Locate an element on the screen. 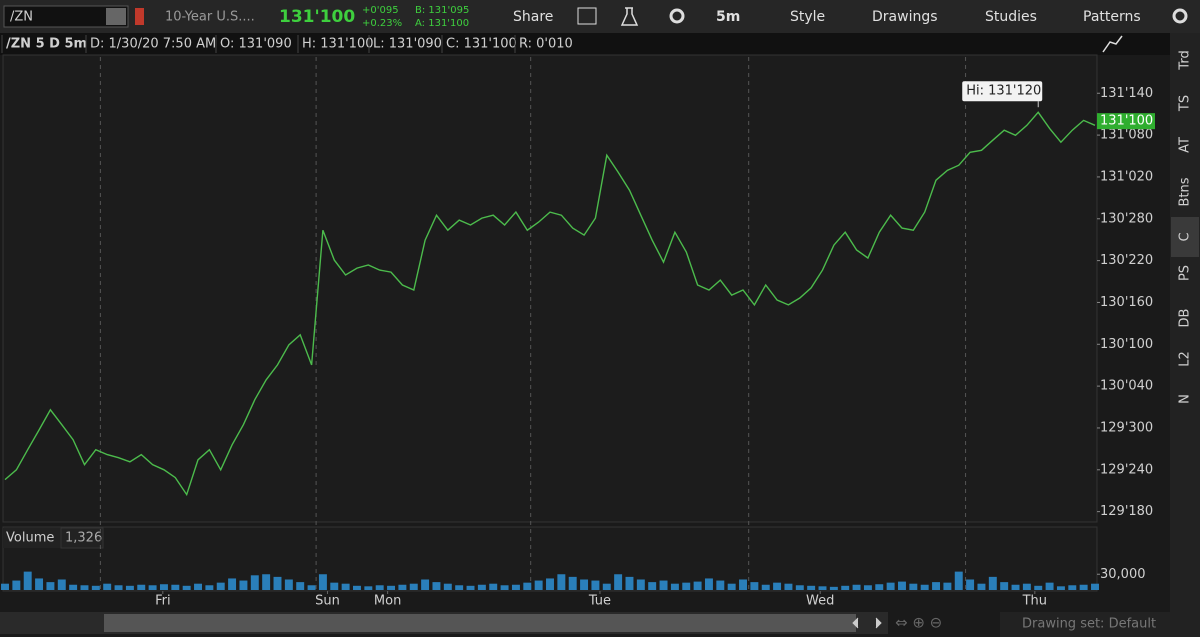  ask: A: 131'100 is located at coordinates (442, 23).